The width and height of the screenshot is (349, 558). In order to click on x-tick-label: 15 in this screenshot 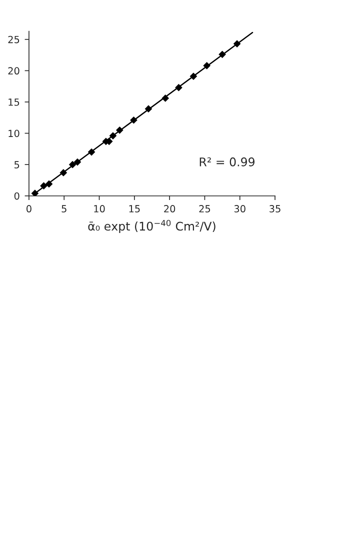, I will do `click(134, 208)`.